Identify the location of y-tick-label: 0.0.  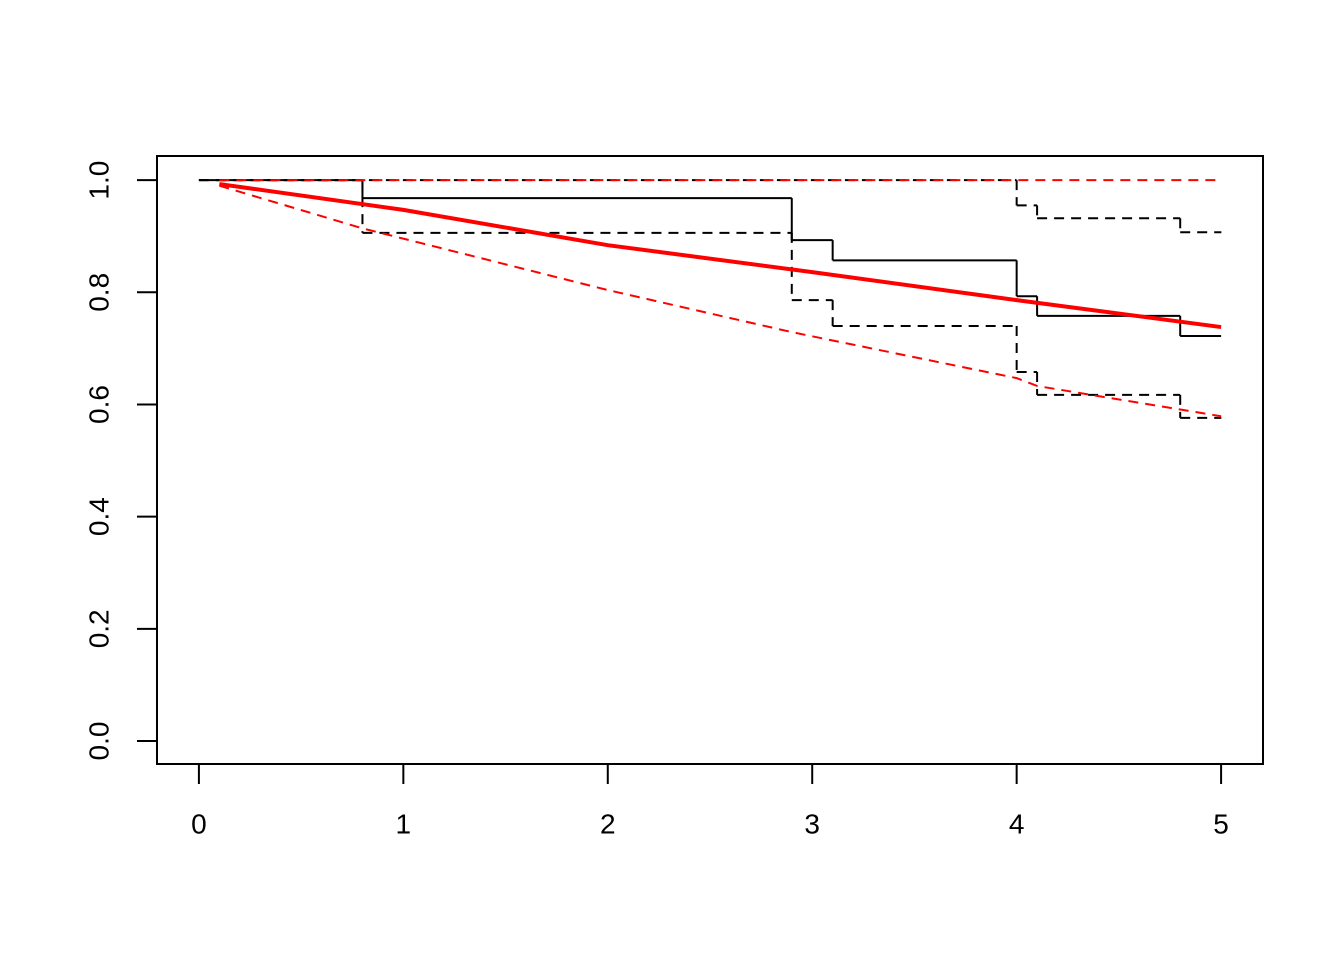
(98, 741).